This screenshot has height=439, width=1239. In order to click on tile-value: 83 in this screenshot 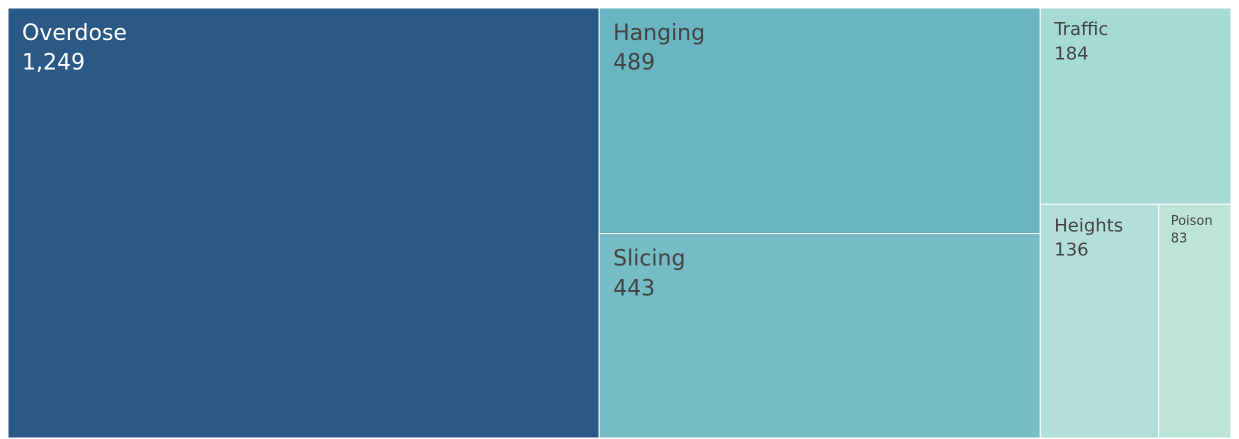, I will do `click(1179, 238)`.